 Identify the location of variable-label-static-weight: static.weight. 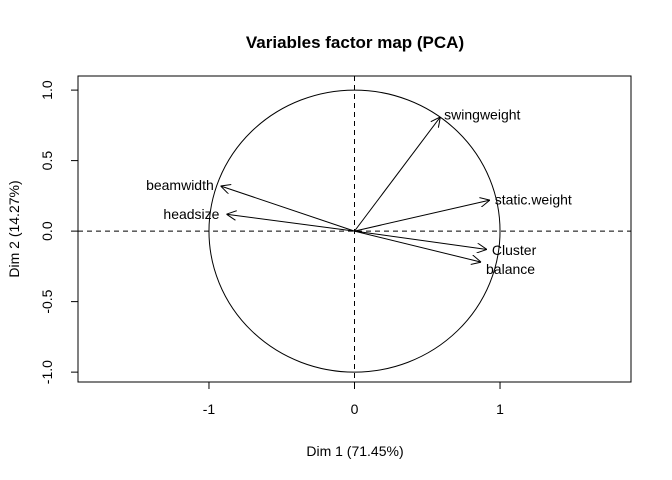
(533, 199).